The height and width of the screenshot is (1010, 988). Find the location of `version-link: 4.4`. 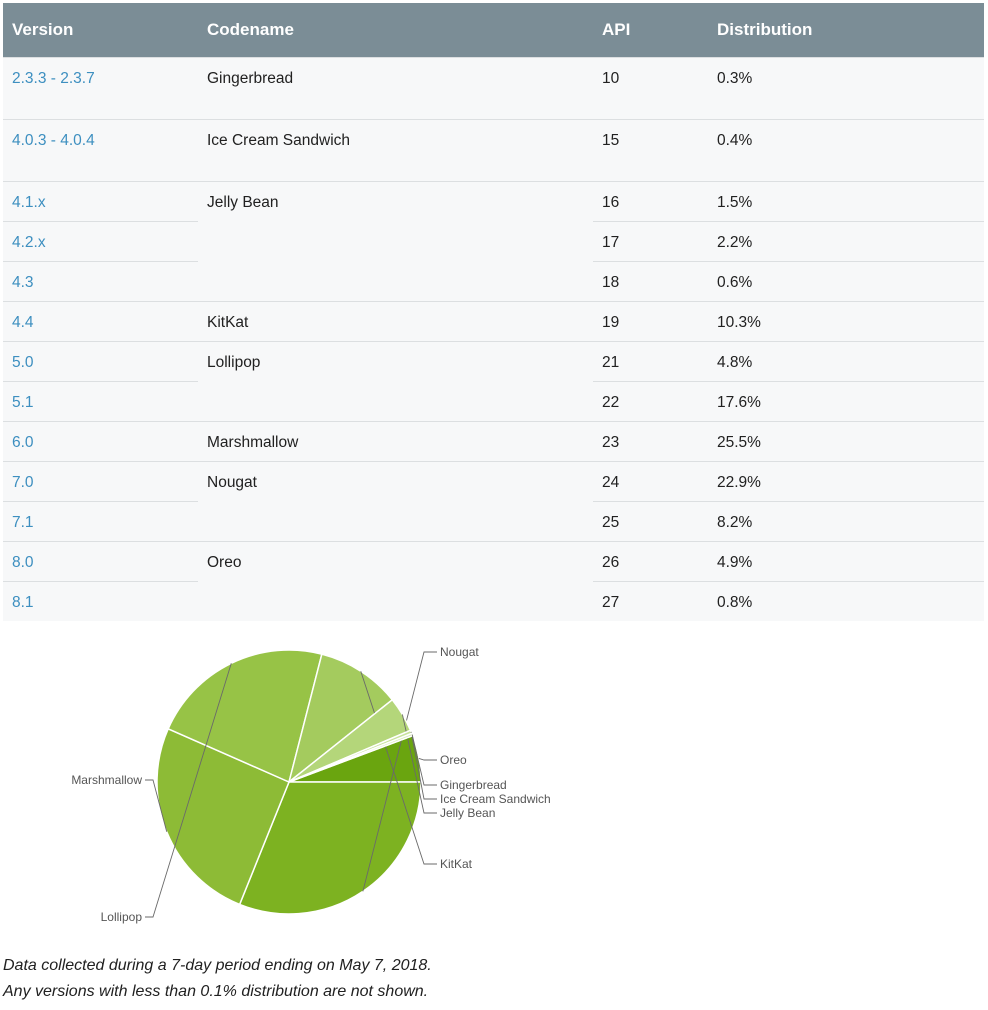

version-link: 4.4 is located at coordinates (100, 321).